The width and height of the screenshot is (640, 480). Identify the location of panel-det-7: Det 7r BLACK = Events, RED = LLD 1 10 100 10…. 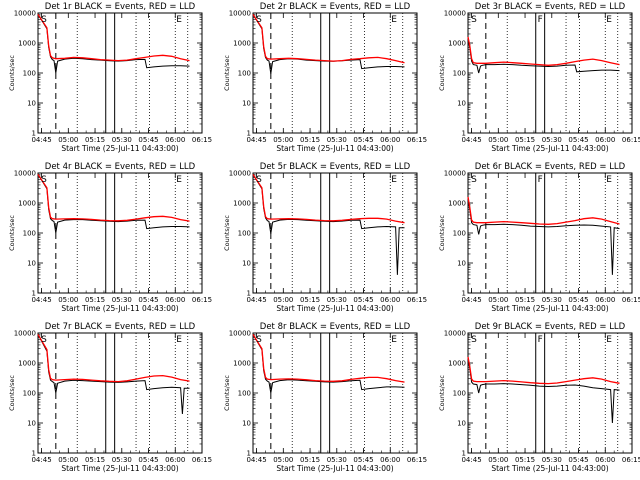
(110, 397).